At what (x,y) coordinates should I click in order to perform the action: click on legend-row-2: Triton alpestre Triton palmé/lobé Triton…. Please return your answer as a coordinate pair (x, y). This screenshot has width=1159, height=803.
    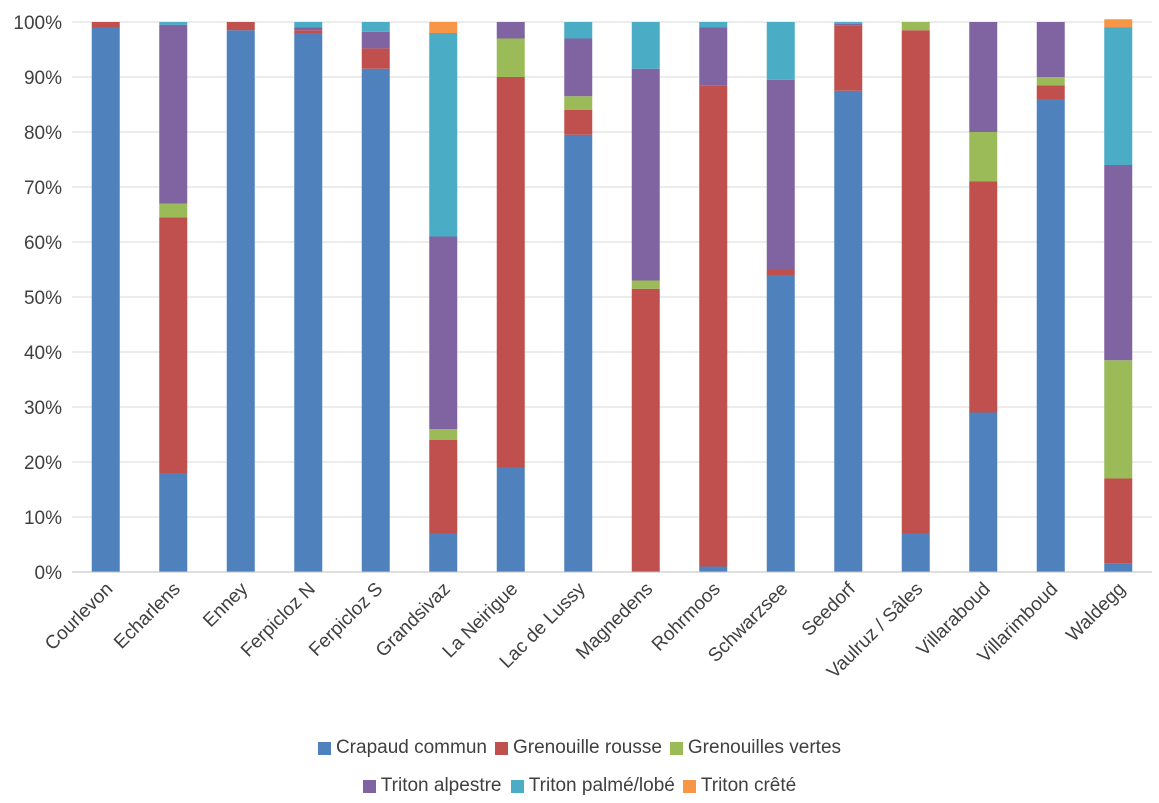
    Looking at the image, I should click on (579, 786).